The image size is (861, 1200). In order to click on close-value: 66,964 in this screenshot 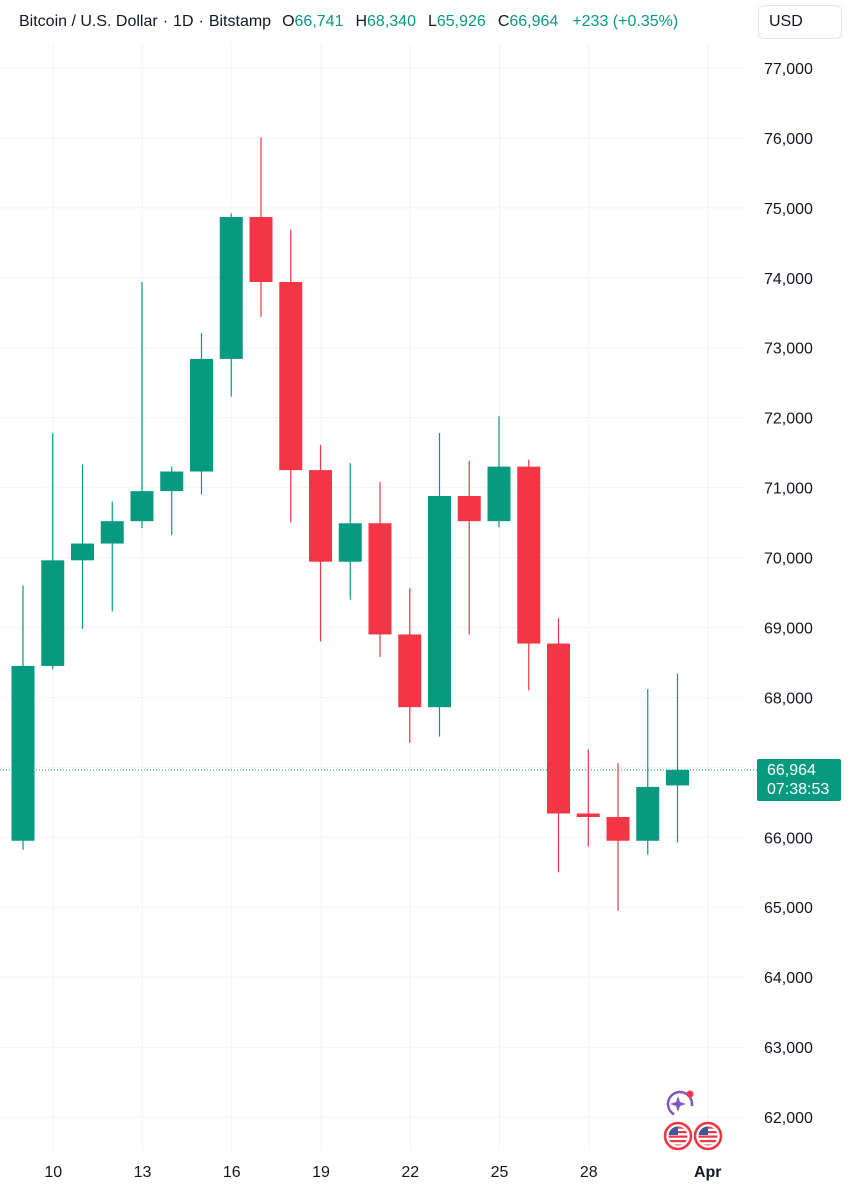, I will do `click(534, 21)`.